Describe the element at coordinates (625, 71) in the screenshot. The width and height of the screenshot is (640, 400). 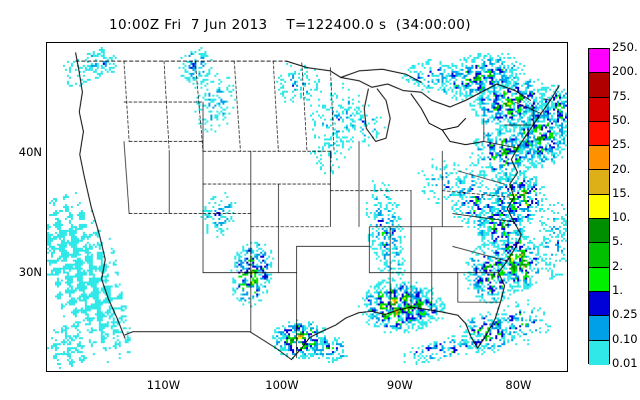
I see `colorbar-label-1: 200.` at that location.